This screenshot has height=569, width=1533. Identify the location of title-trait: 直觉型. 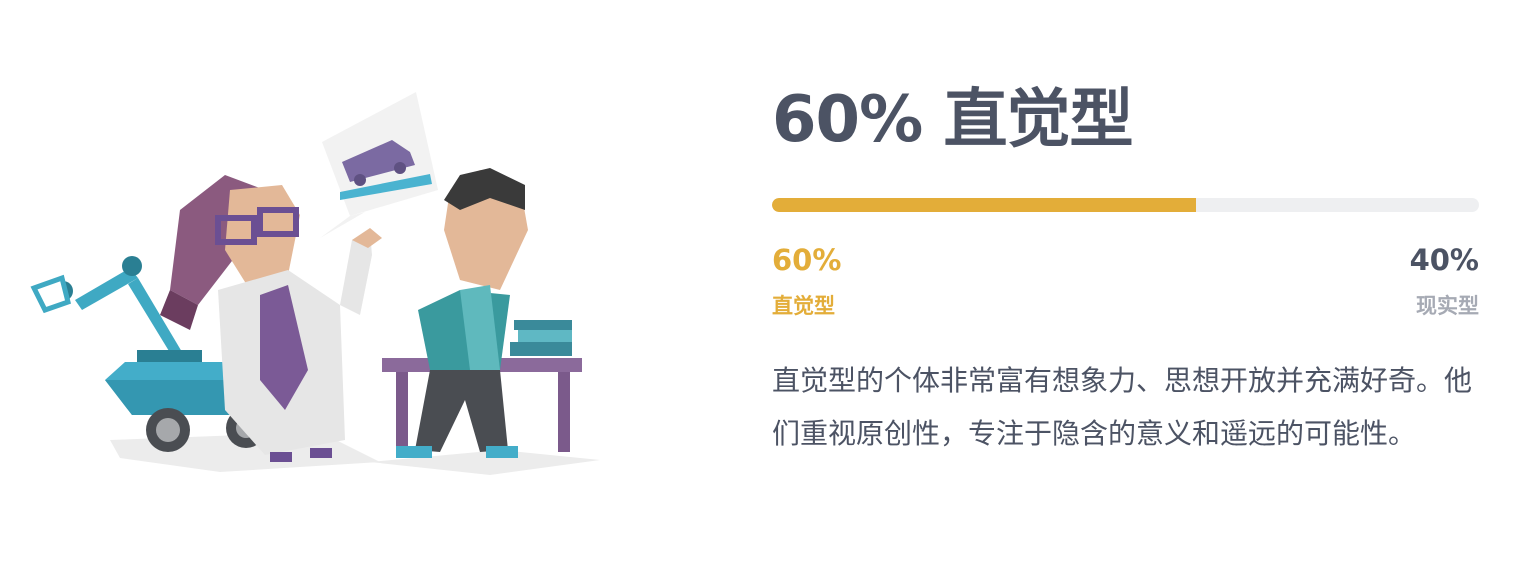
(1038, 120).